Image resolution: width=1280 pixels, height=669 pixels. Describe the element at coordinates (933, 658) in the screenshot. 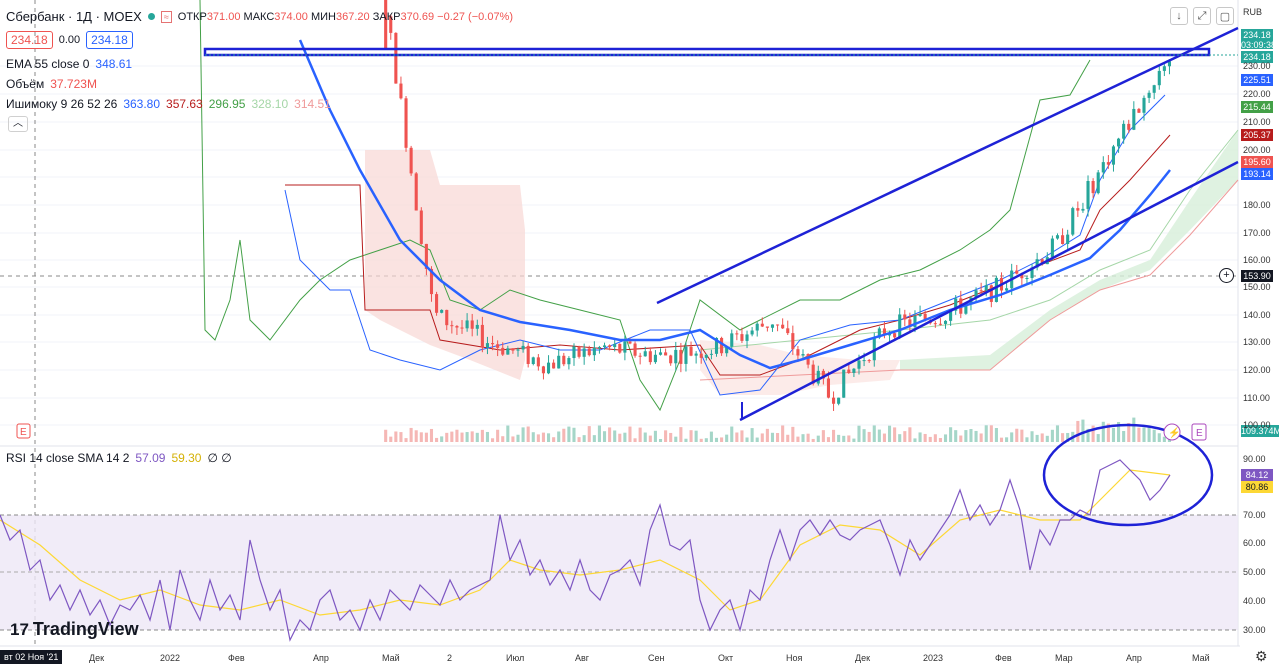

I see `time-tick: 2023` at that location.